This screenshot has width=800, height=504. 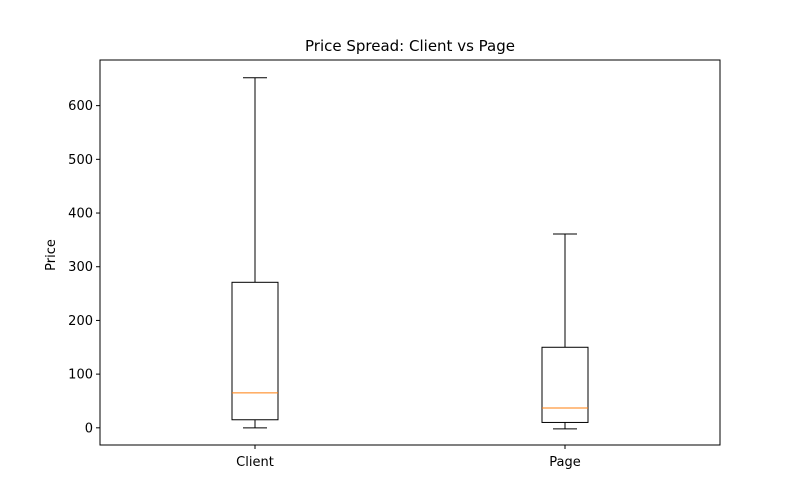 I want to click on y-axis-label: Price, so click(x=51, y=255).